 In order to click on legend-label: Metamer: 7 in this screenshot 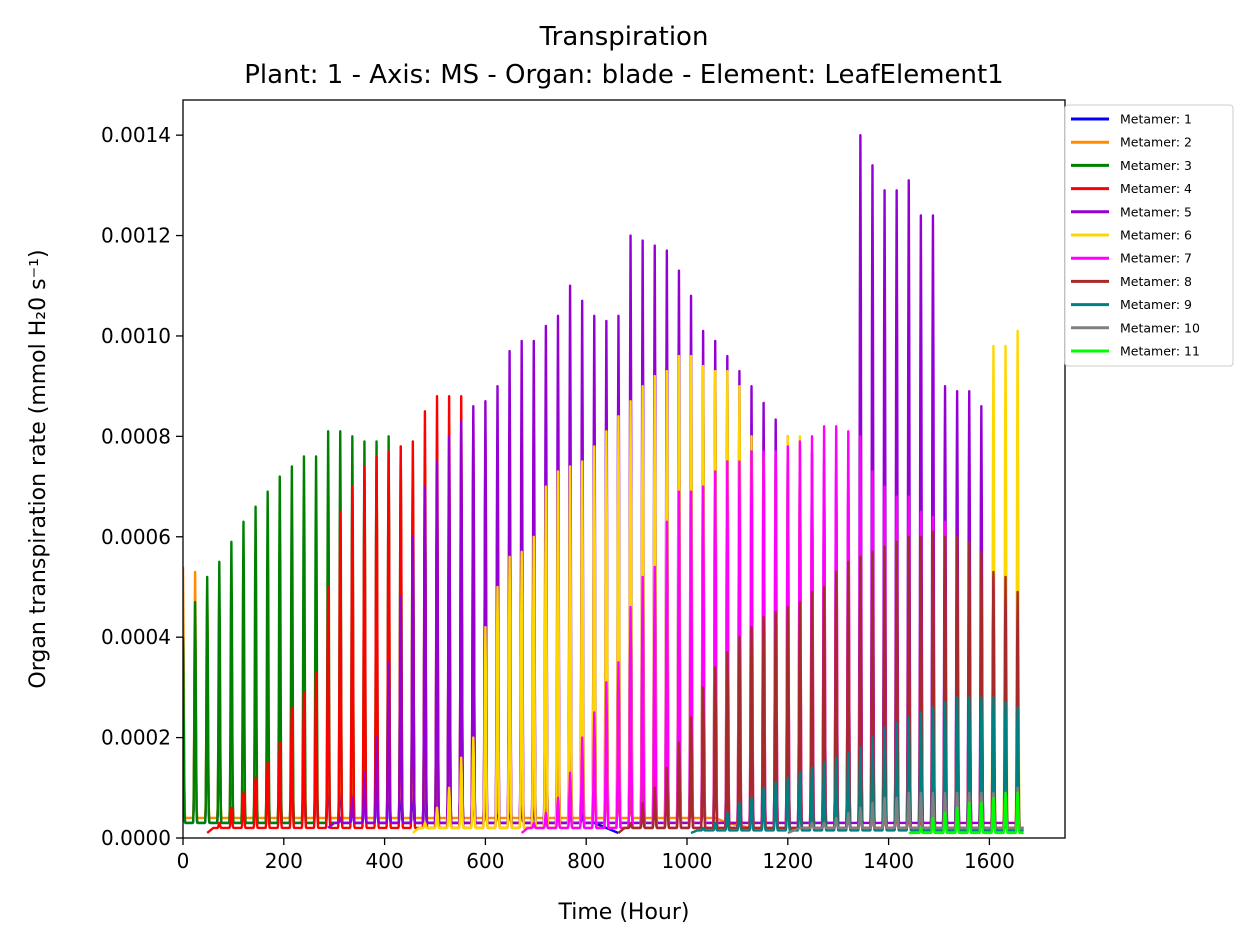, I will do `click(1156, 258)`.